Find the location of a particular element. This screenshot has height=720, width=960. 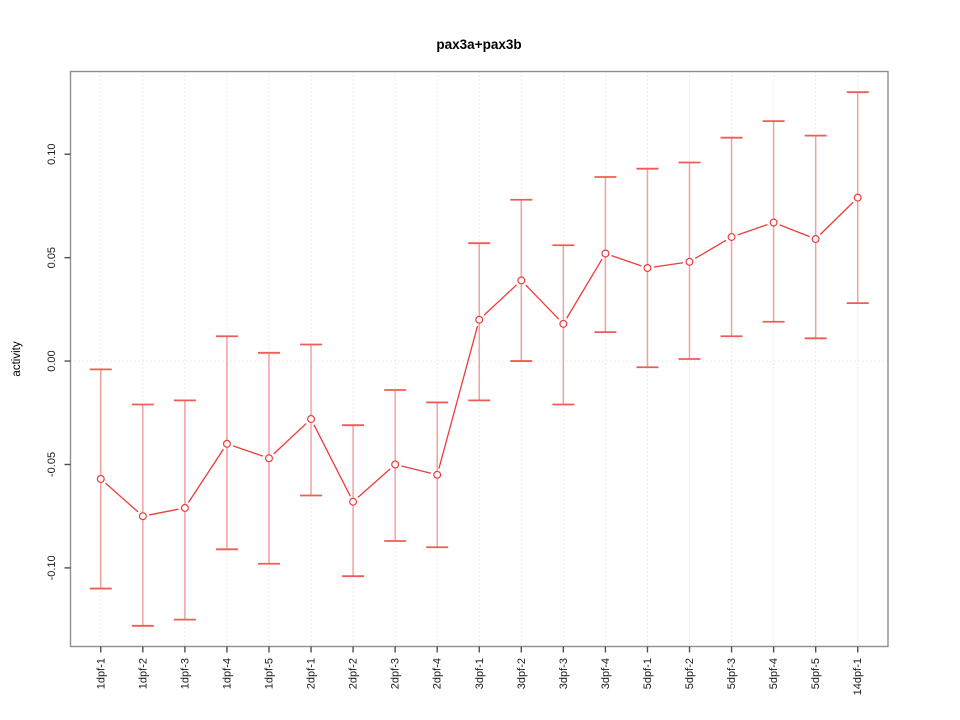

x-tick-label: 2dpf-2 is located at coordinates (354, 673).